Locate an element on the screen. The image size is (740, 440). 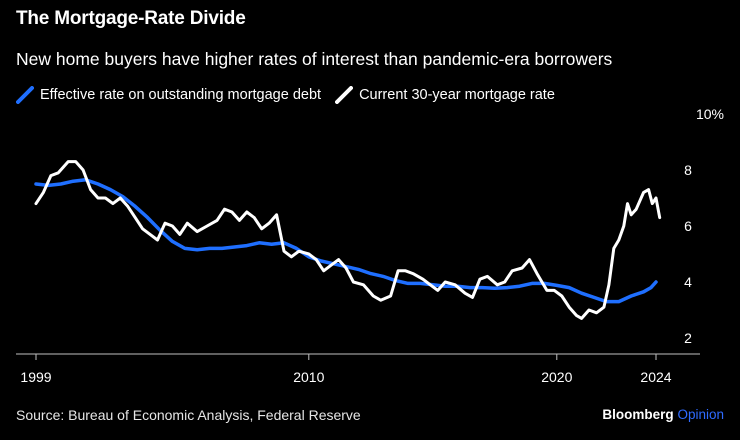
x-tick-label: 2024 is located at coordinates (655, 377).